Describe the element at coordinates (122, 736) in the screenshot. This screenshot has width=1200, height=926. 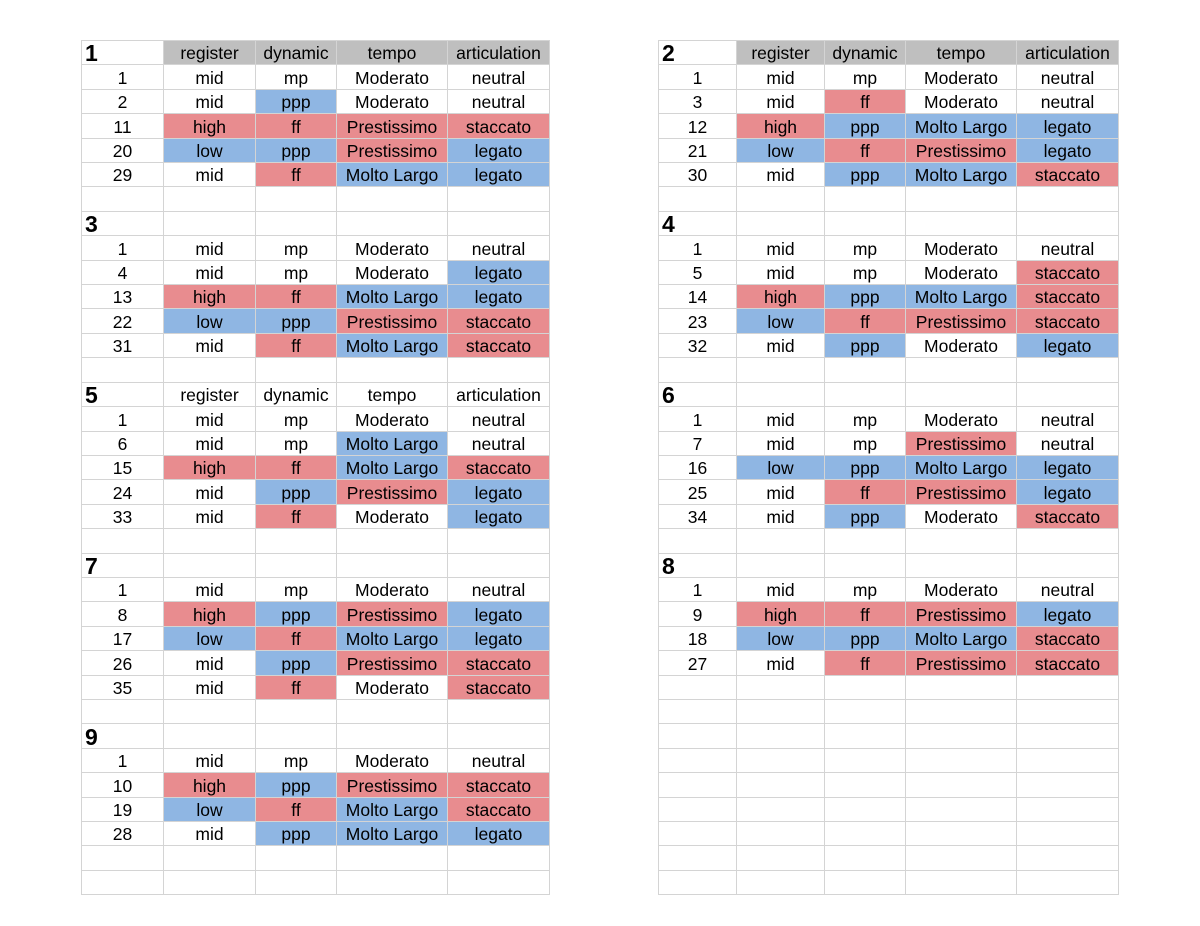
I see `block-number: 9` at that location.